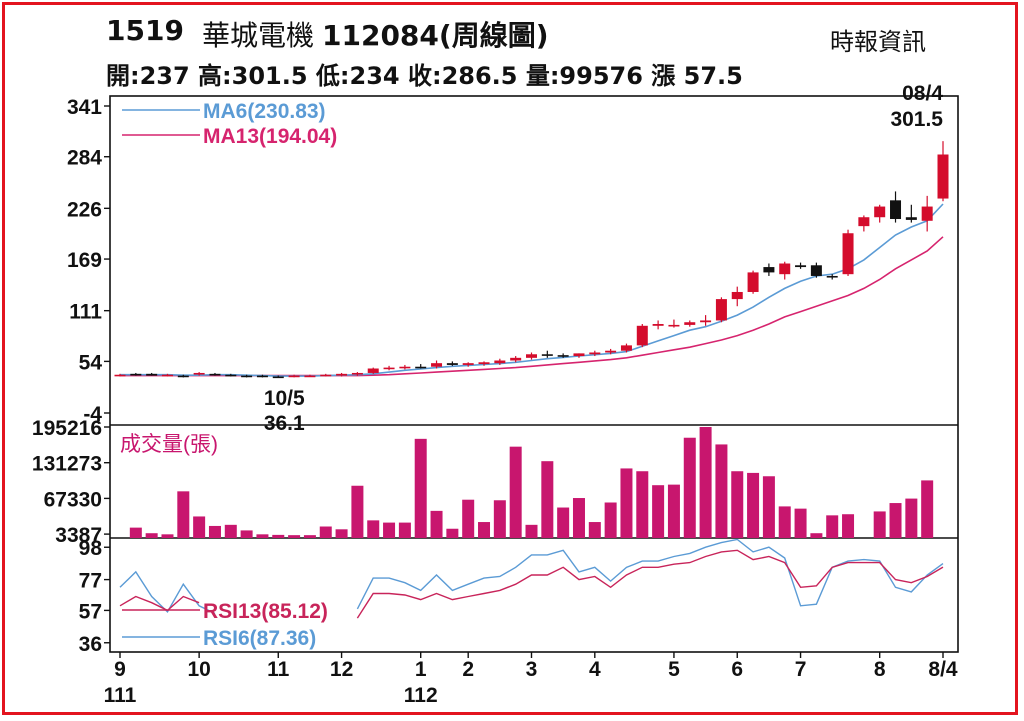  Describe the element at coordinates (468, 669) in the screenshot. I see `x-tick-label: 2` at that location.